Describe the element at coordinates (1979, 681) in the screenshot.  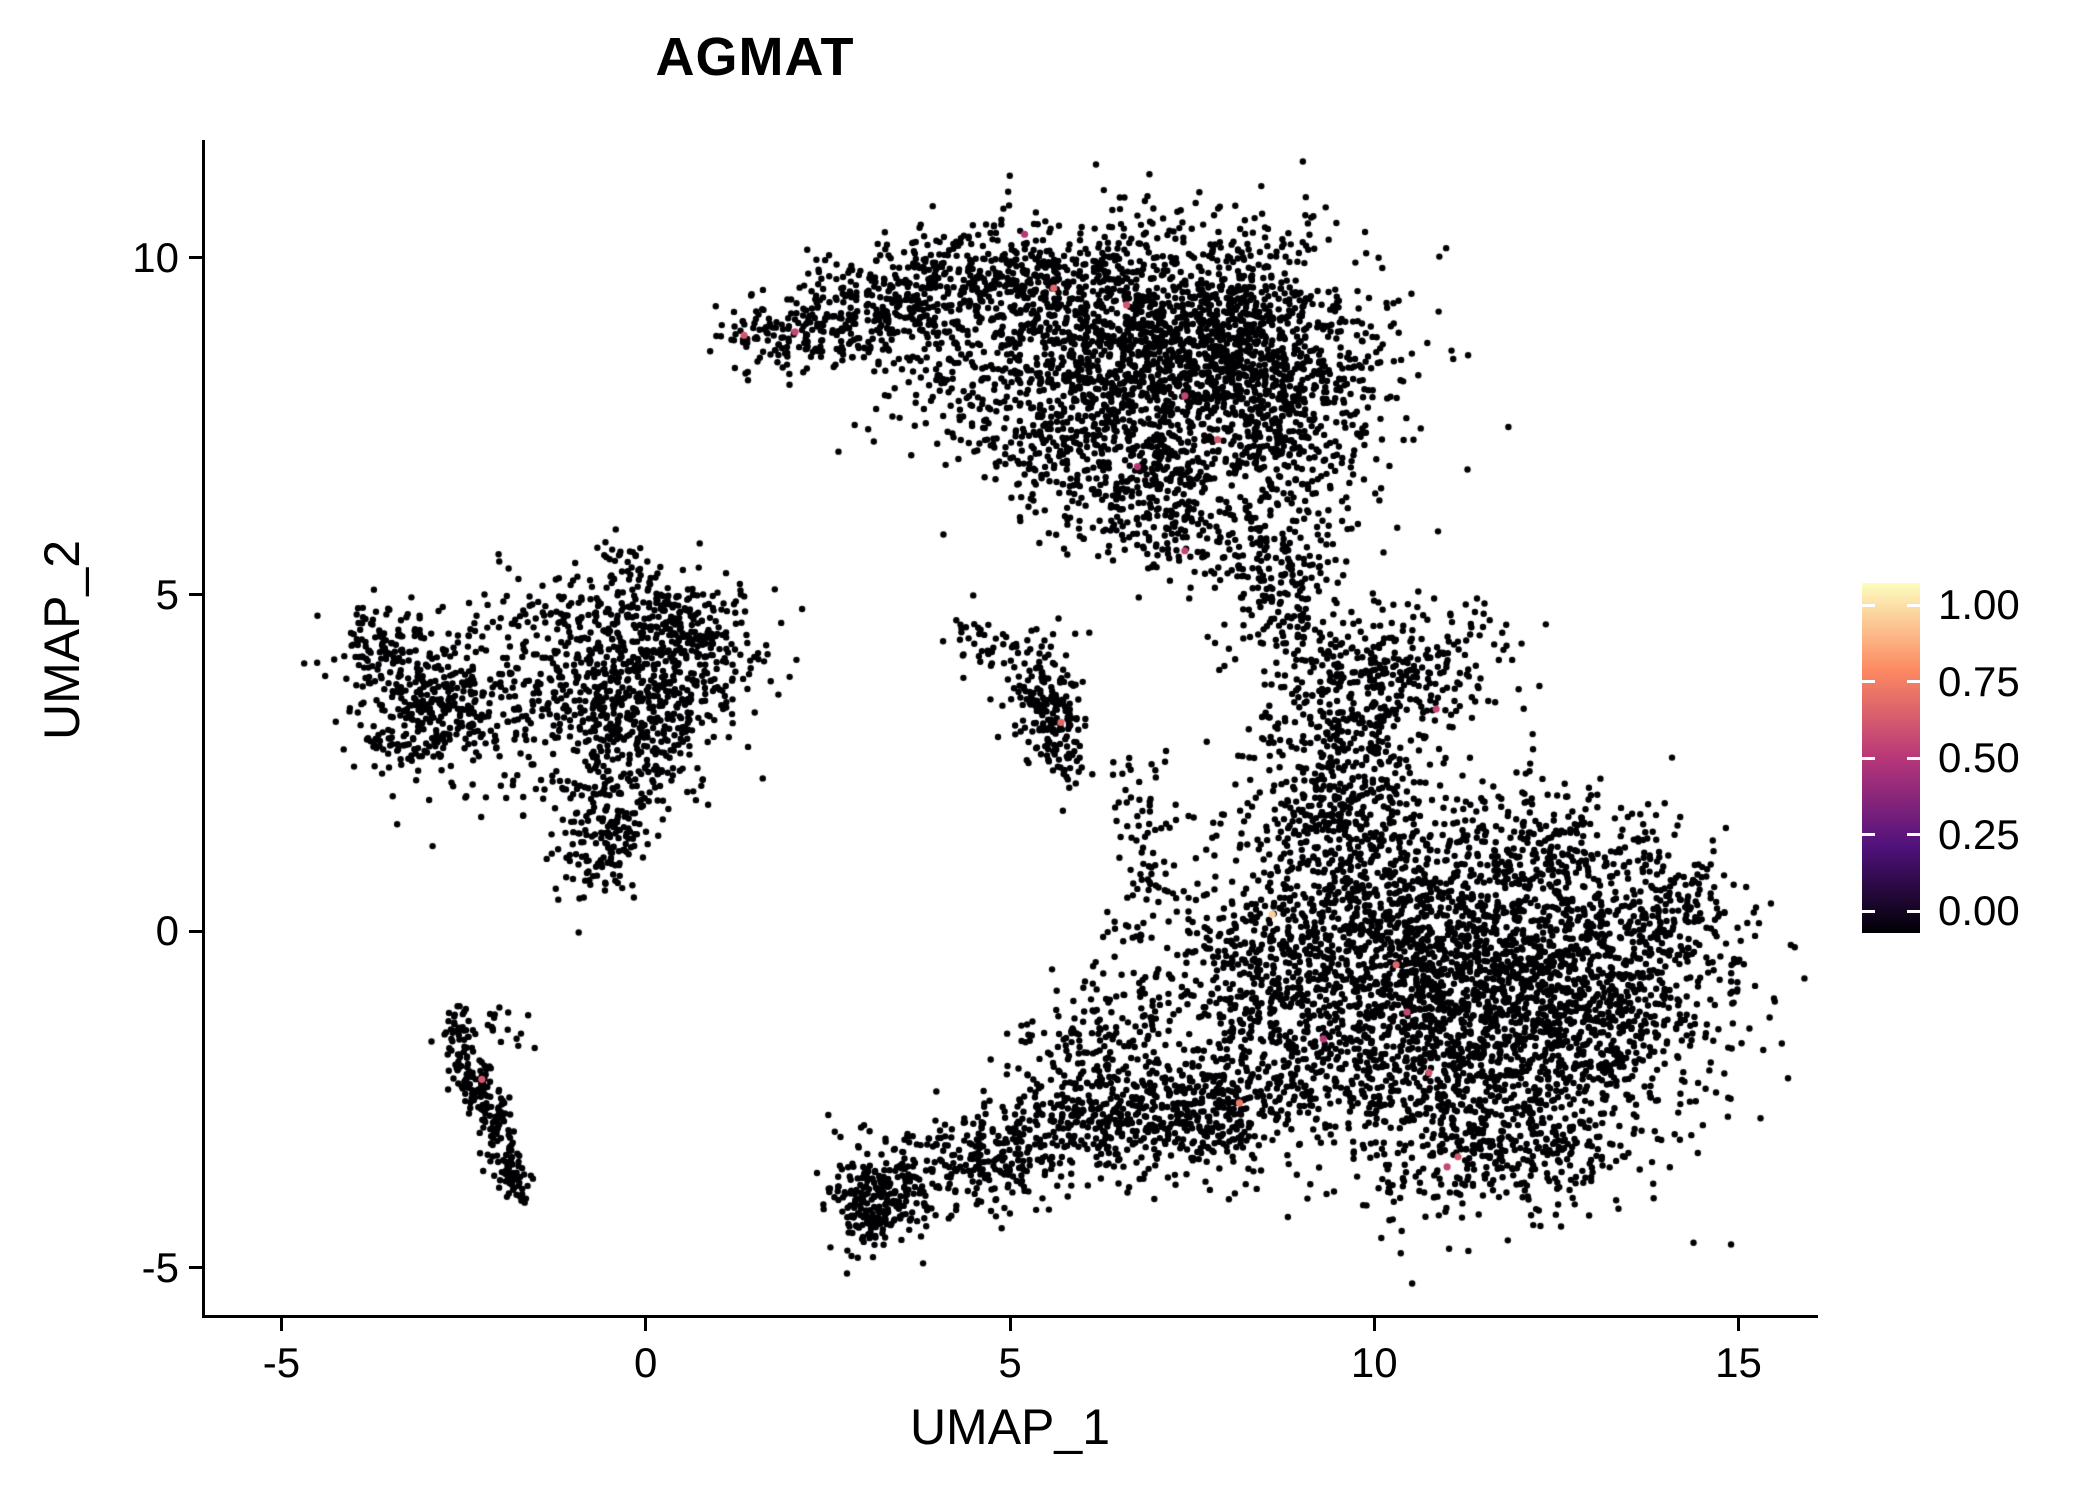
I see `colorbar-tick-label: 0.75` at that location.